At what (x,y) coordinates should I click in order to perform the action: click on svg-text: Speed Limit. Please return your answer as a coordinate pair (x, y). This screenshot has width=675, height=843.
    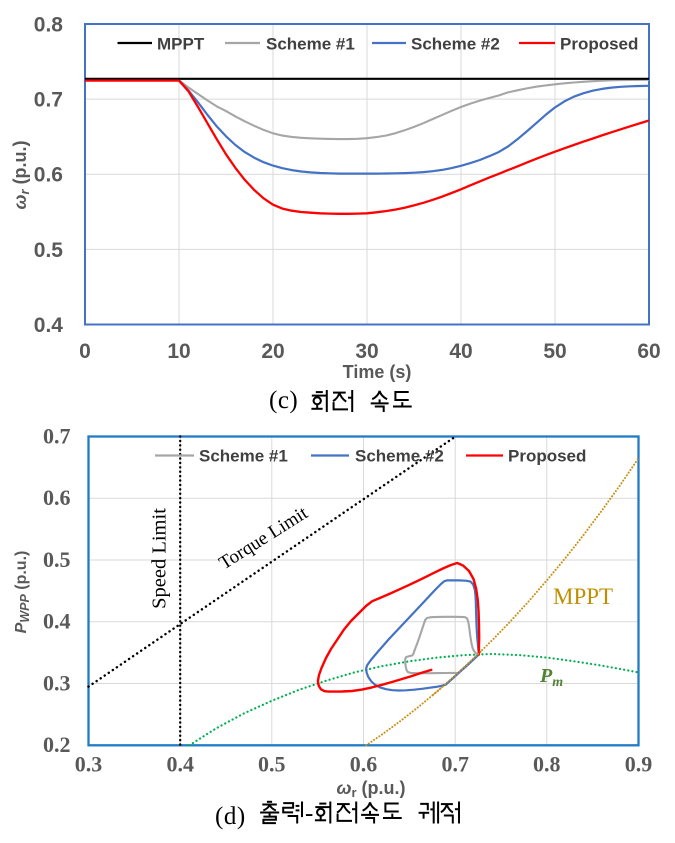
    Looking at the image, I should click on (160, 558).